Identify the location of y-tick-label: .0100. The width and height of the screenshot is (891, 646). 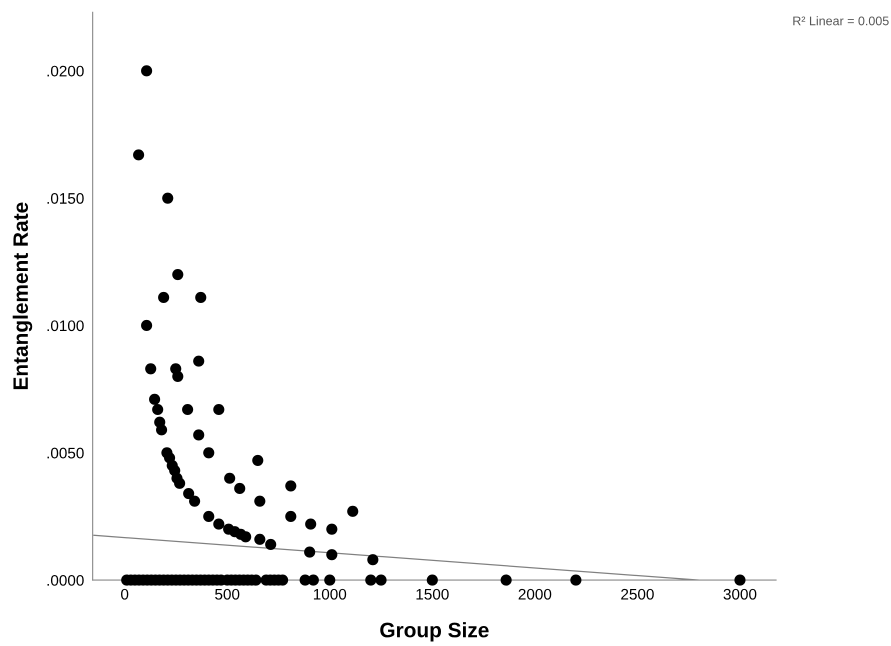
(65, 326).